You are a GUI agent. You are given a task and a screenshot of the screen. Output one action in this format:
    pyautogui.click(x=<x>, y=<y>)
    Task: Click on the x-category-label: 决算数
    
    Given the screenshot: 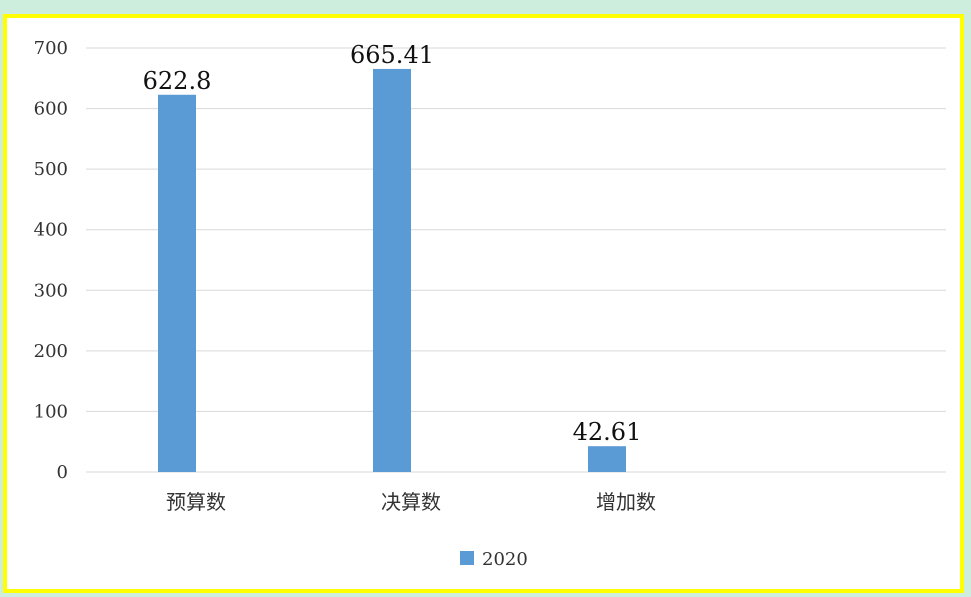 What is the action you would take?
    pyautogui.click(x=411, y=502)
    